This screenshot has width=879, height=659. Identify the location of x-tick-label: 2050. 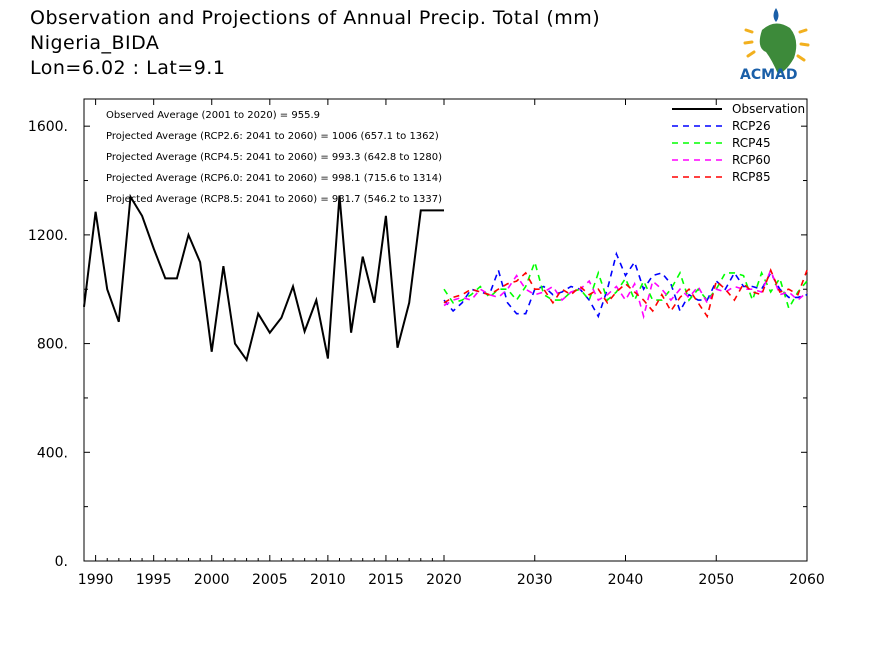
(716, 580).